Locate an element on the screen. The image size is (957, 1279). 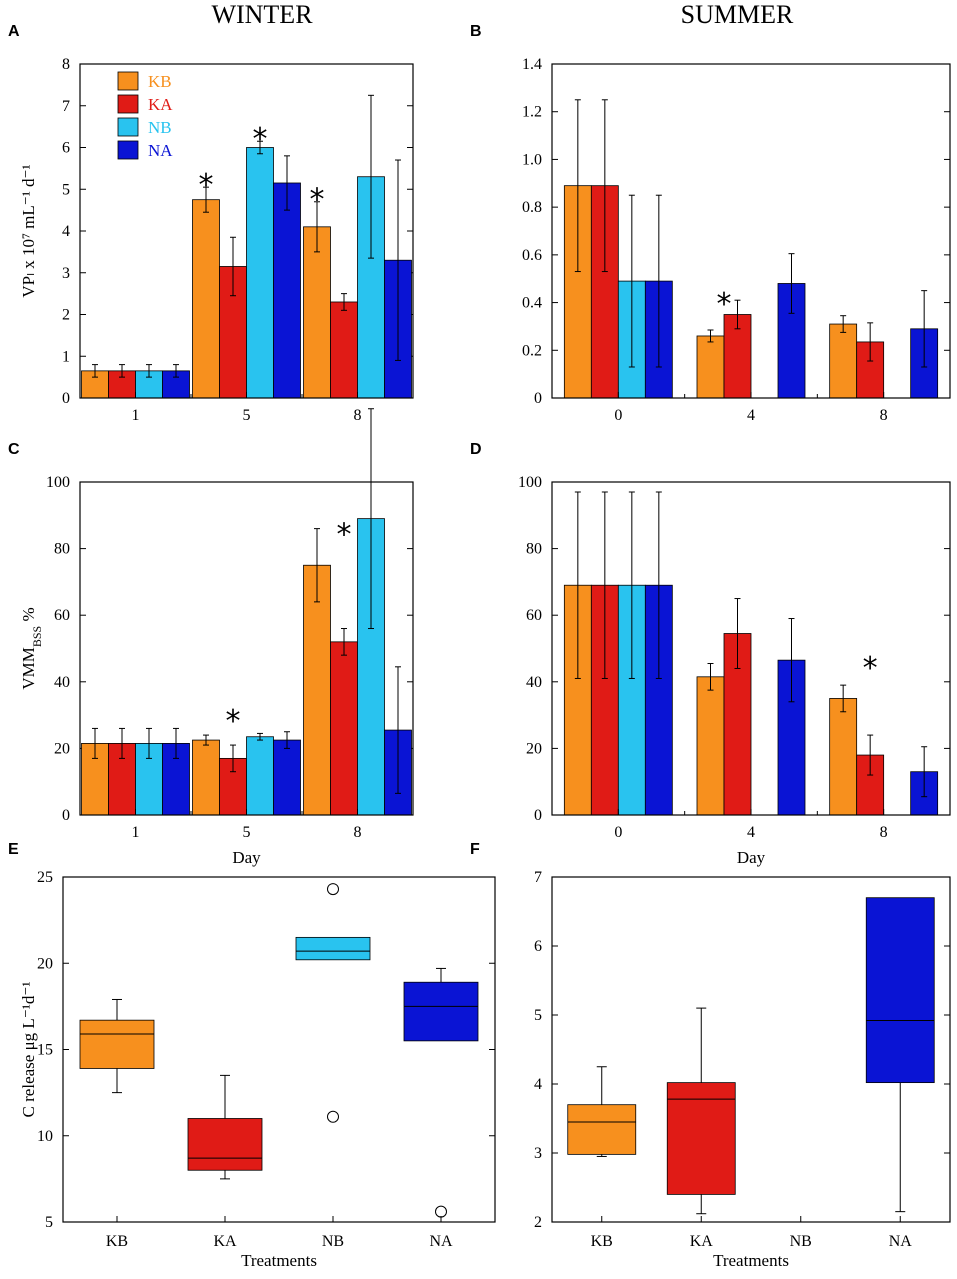
panel-d-ytick-label: 40 is located at coordinates (534, 682).